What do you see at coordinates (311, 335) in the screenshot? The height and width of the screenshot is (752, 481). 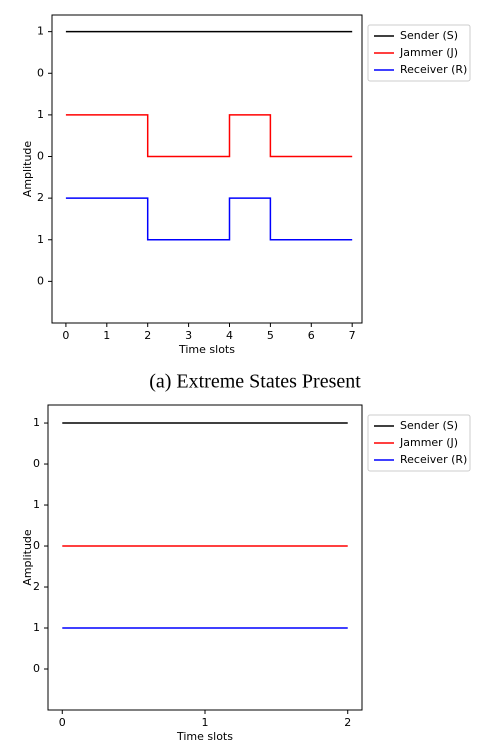 I see `x-tick-label: 6` at bounding box center [311, 335].